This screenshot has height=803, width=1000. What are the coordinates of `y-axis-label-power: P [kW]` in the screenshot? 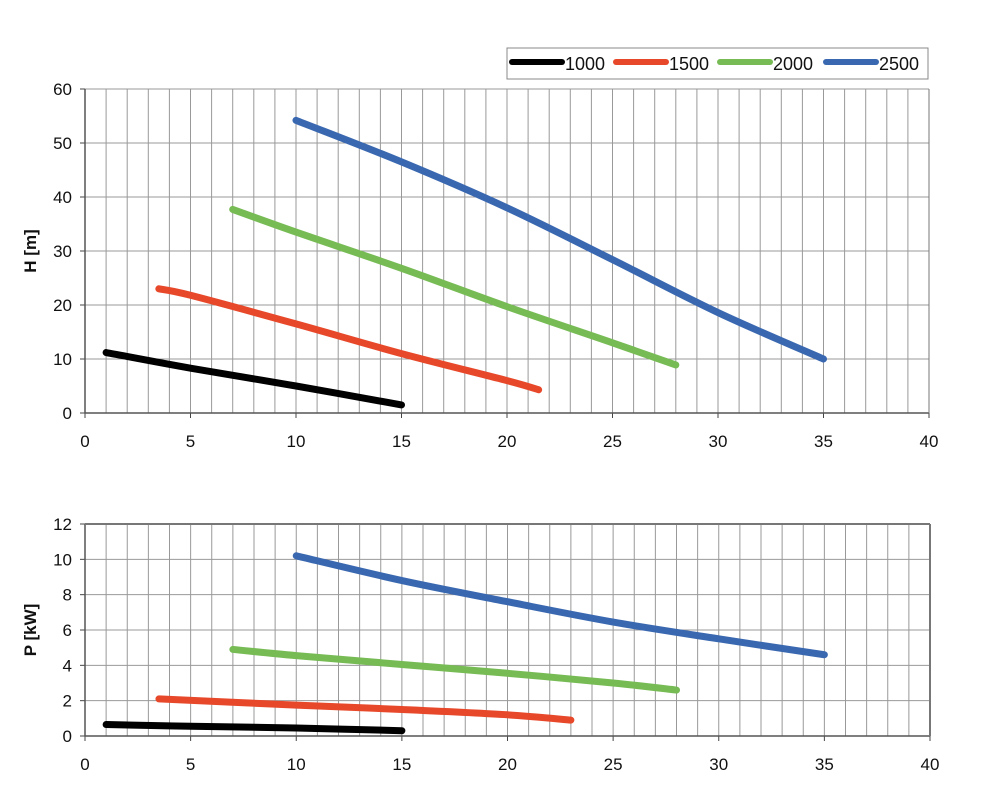 It's located at (30, 630).